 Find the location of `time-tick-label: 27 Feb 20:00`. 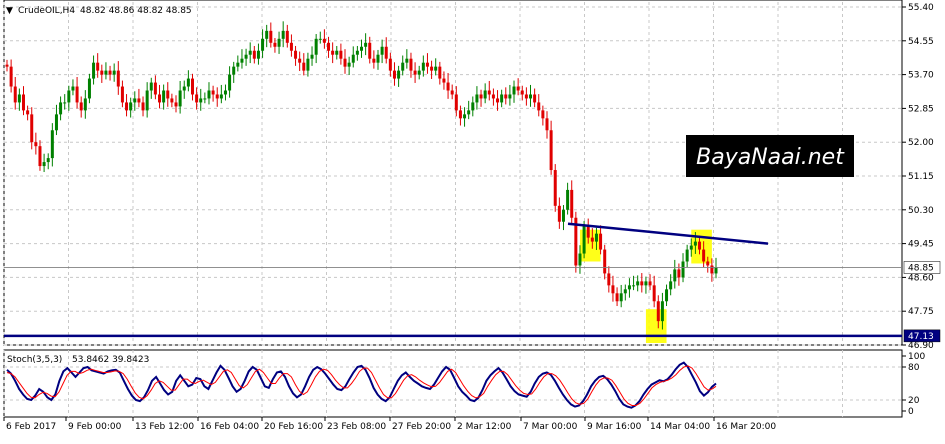

time-tick-label: 27 Feb 20:00 is located at coordinates (421, 427).